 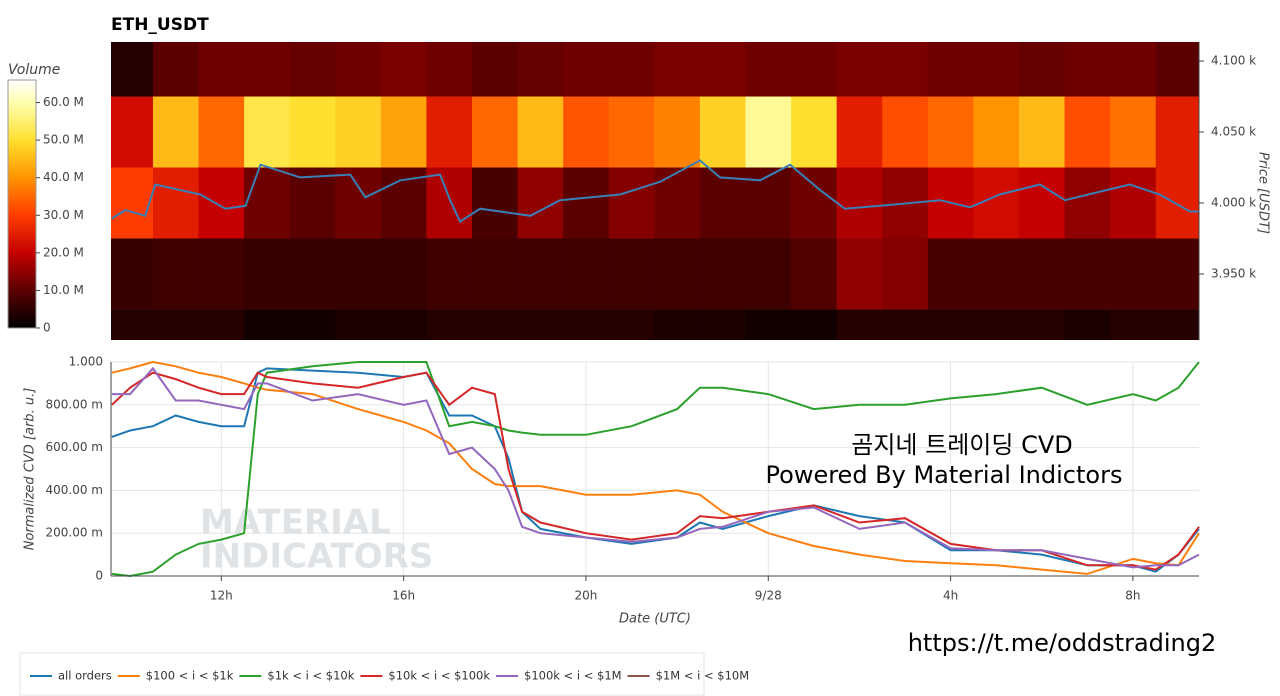 I want to click on colorbar-tick-label: 10.0 M, so click(x=63, y=290).